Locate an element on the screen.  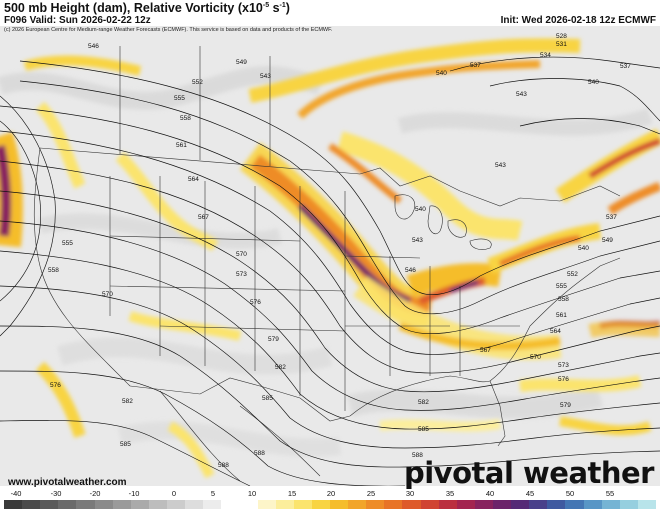
colorbar-label: 5 is located at coordinates (213, 493).